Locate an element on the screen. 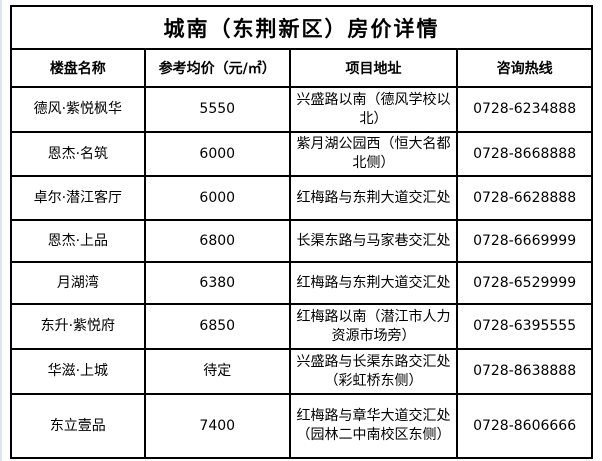  cell-avg-price: 7400 is located at coordinates (217, 426).